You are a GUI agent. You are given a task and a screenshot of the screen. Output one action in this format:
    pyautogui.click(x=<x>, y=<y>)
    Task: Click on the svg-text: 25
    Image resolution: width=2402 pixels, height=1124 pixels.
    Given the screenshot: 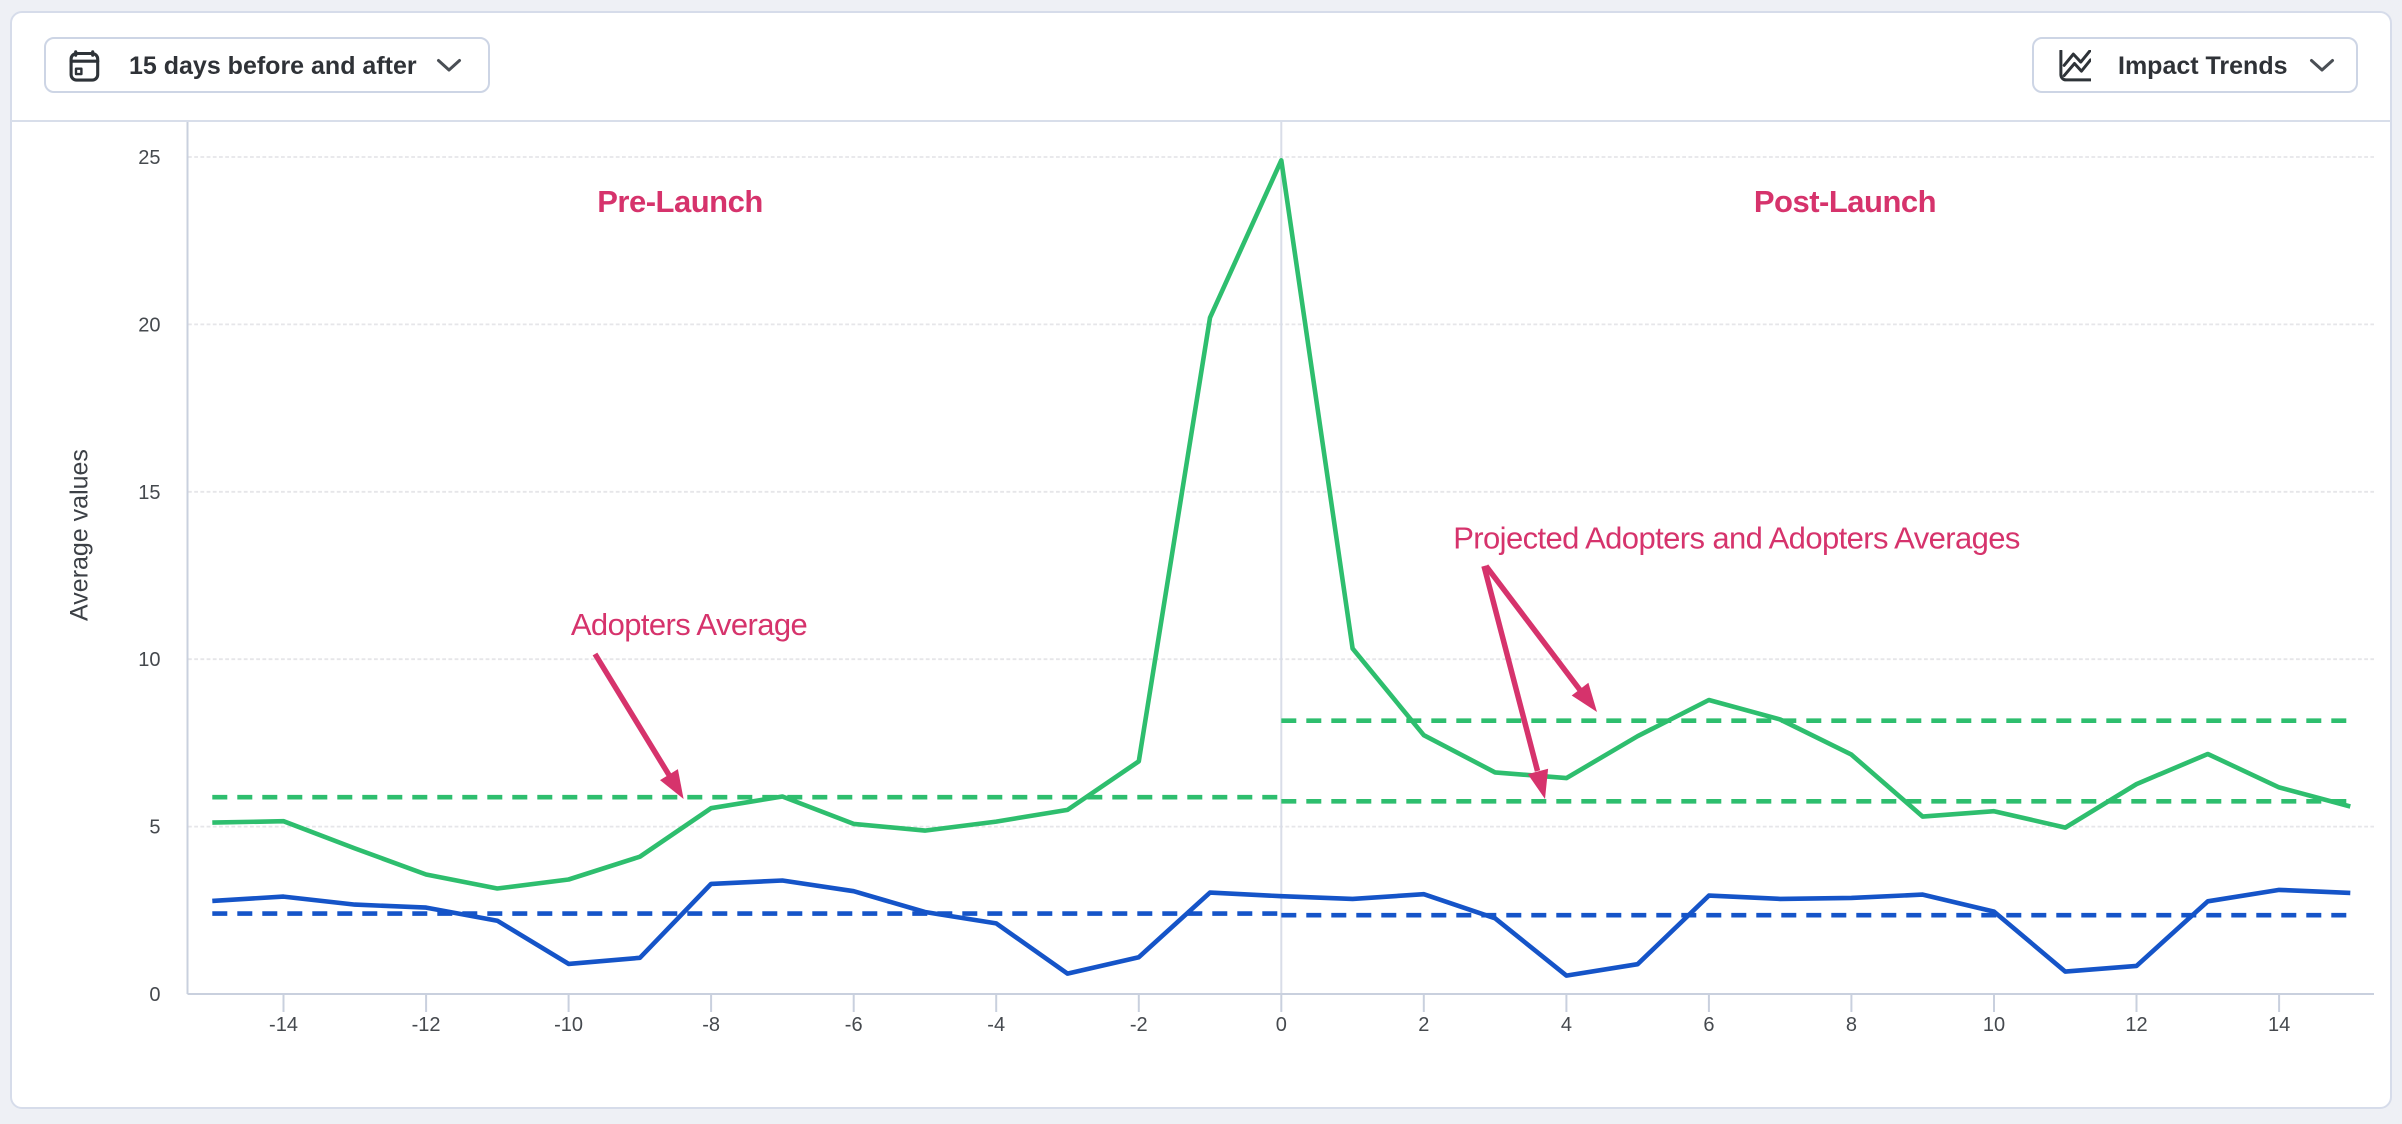 What is the action you would take?
    pyautogui.click(x=149, y=158)
    